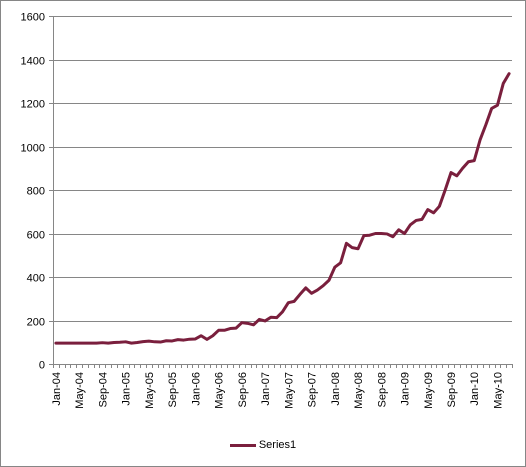 This screenshot has width=526, height=467. What do you see at coordinates (36, 323) in the screenshot?
I see `y-tick-label-200: 200` at bounding box center [36, 323].